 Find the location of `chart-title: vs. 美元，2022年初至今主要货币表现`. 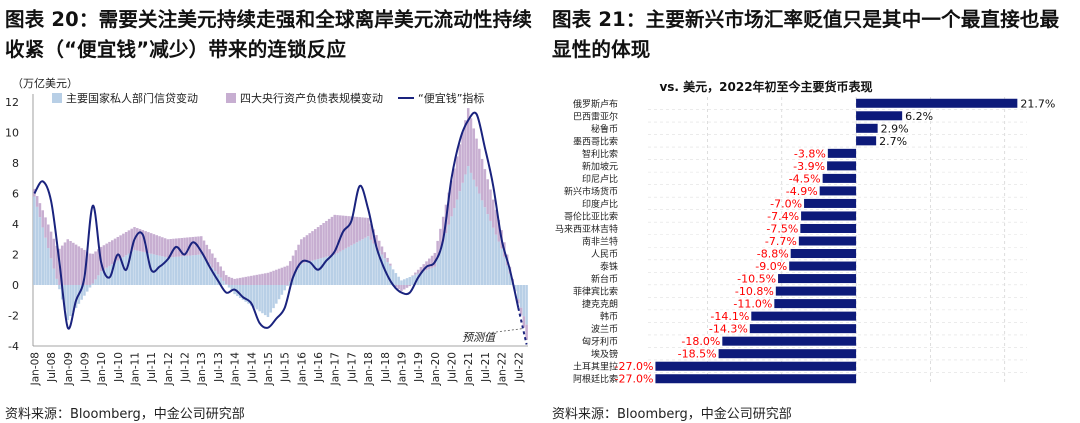

chart-title: vs. 美元，2022年初至今主要货币表现 is located at coordinates (765, 86).